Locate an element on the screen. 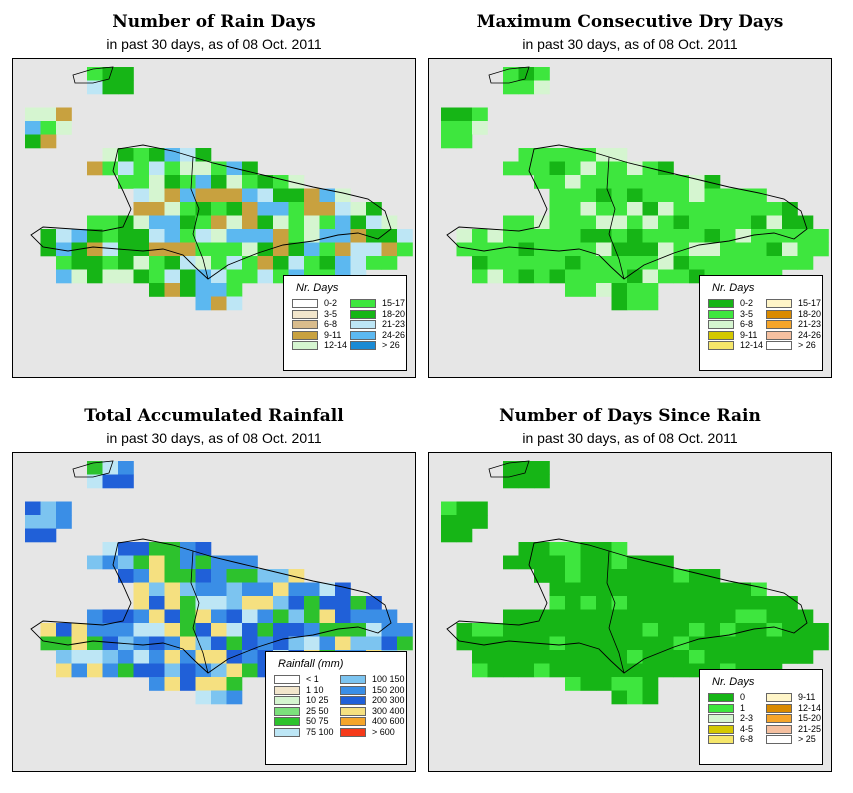 The width and height of the screenshot is (853, 793). legend-label: > 26 is located at coordinates (807, 345).